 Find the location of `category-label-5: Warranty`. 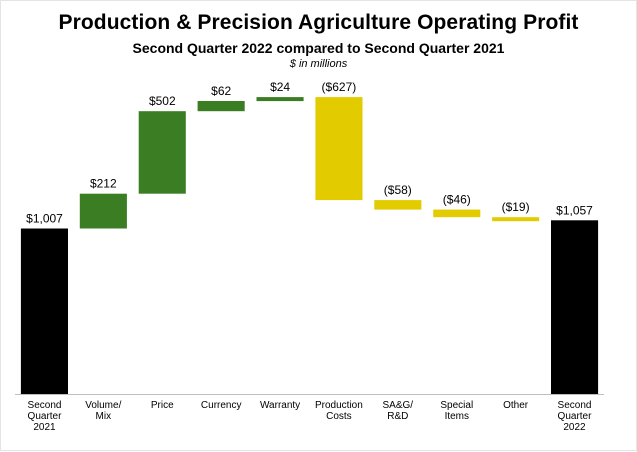

category-label-5: Warranty is located at coordinates (280, 405).